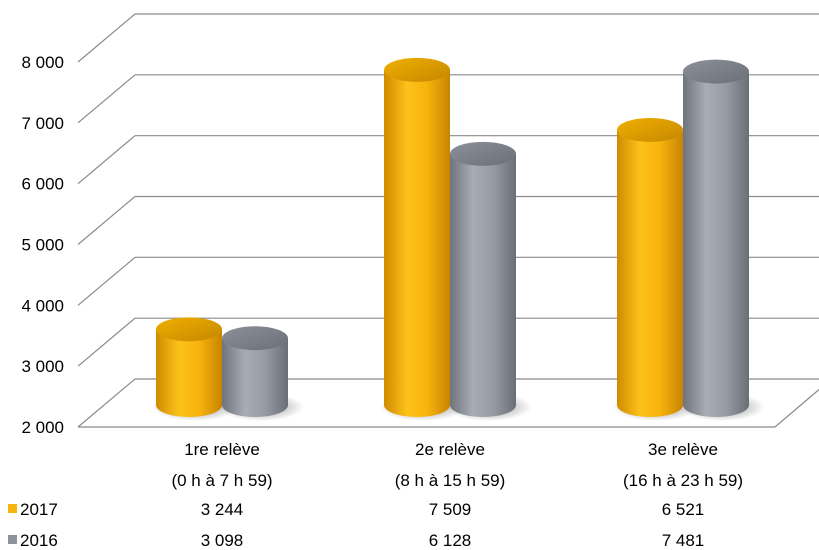 Image resolution: width=819 pixels, height=550 pixels. What do you see at coordinates (222, 449) in the screenshot?
I see `category-label: 1re relève` at bounding box center [222, 449].